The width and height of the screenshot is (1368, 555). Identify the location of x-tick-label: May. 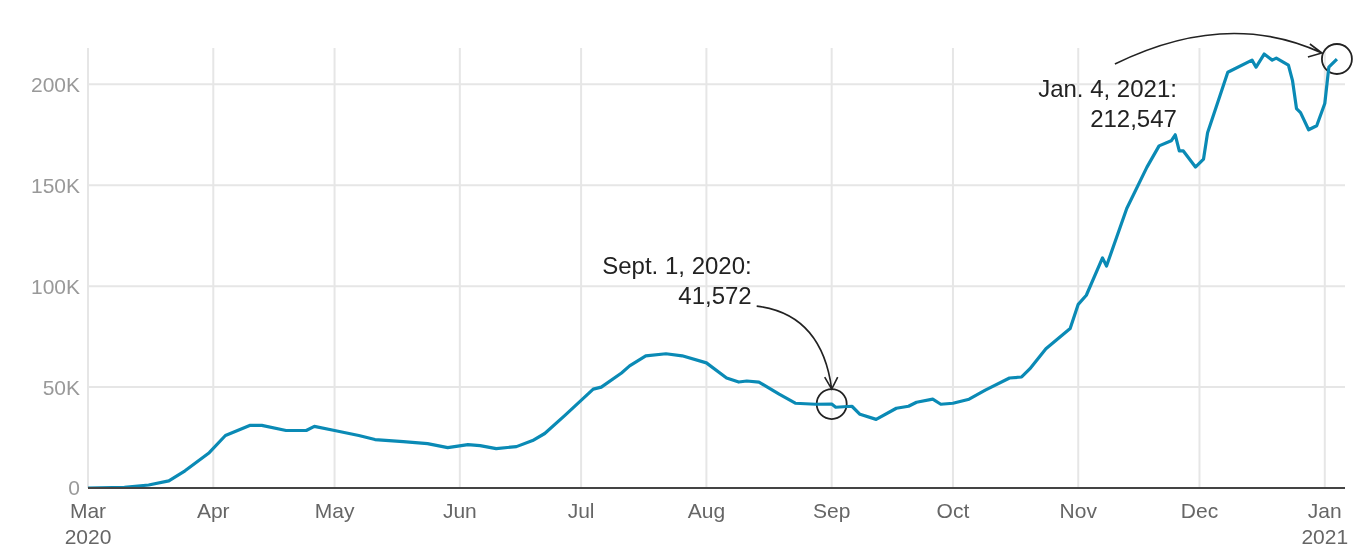
(334, 510).